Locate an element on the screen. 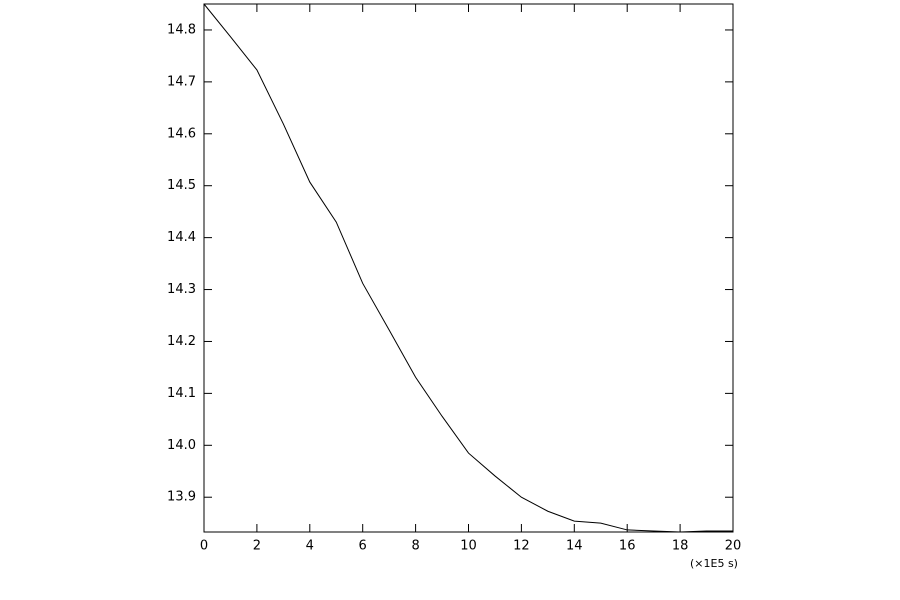 The image size is (900, 600). x-tick-label: 8 is located at coordinates (415, 546).